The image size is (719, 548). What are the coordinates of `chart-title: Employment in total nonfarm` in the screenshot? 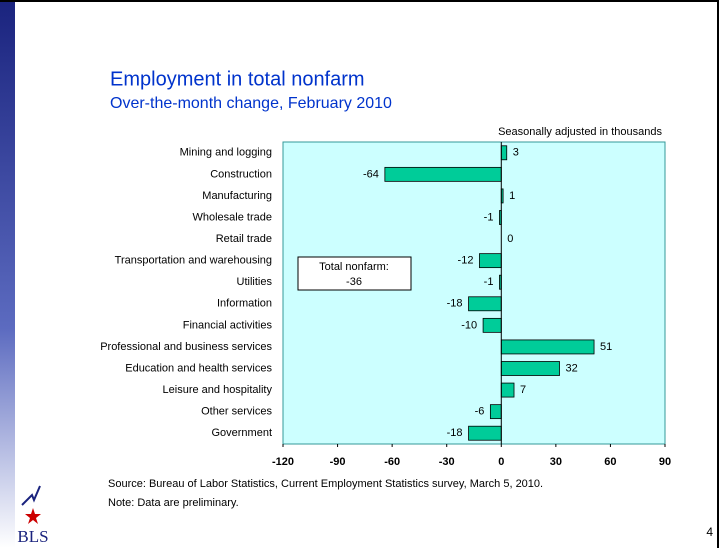 It's located at (237, 79).